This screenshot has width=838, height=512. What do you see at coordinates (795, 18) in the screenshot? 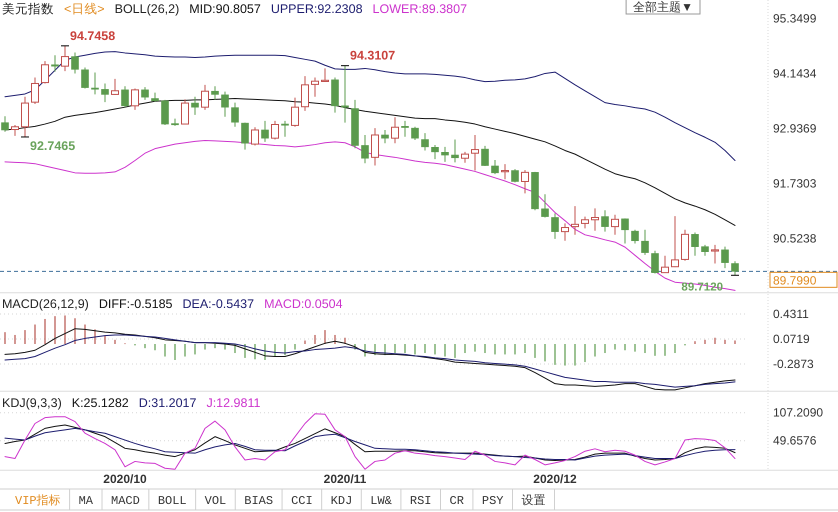
I see `y-tick-label: 95.3499` at bounding box center [795, 18].